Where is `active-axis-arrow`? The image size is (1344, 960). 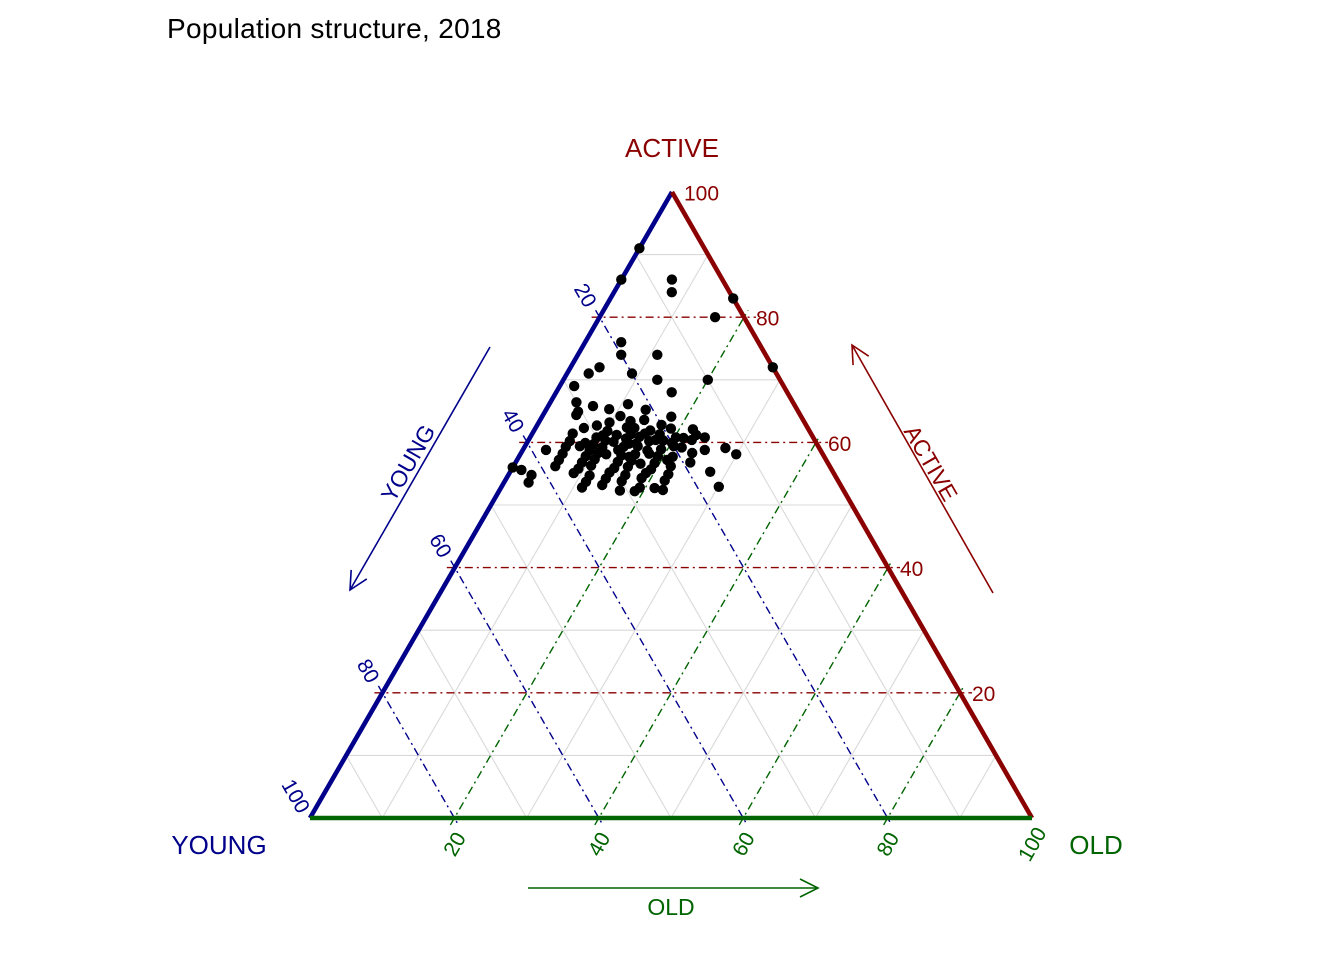 active-axis-arrow is located at coordinates (922, 469).